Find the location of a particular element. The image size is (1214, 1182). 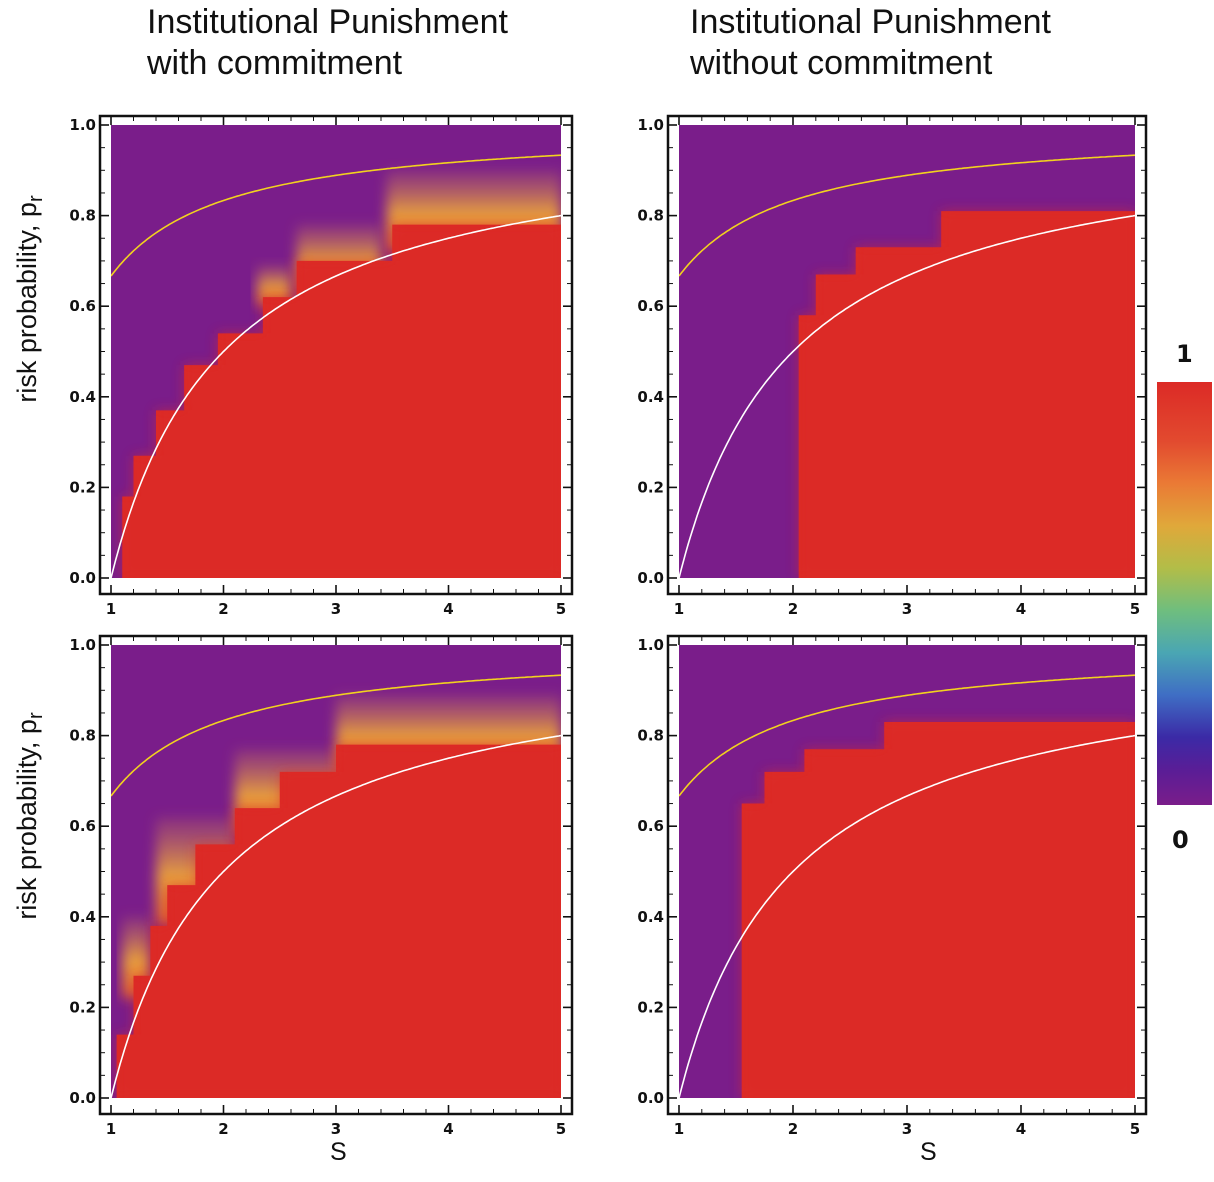

colorbar-max-label: 1 is located at coordinates (1184, 354).